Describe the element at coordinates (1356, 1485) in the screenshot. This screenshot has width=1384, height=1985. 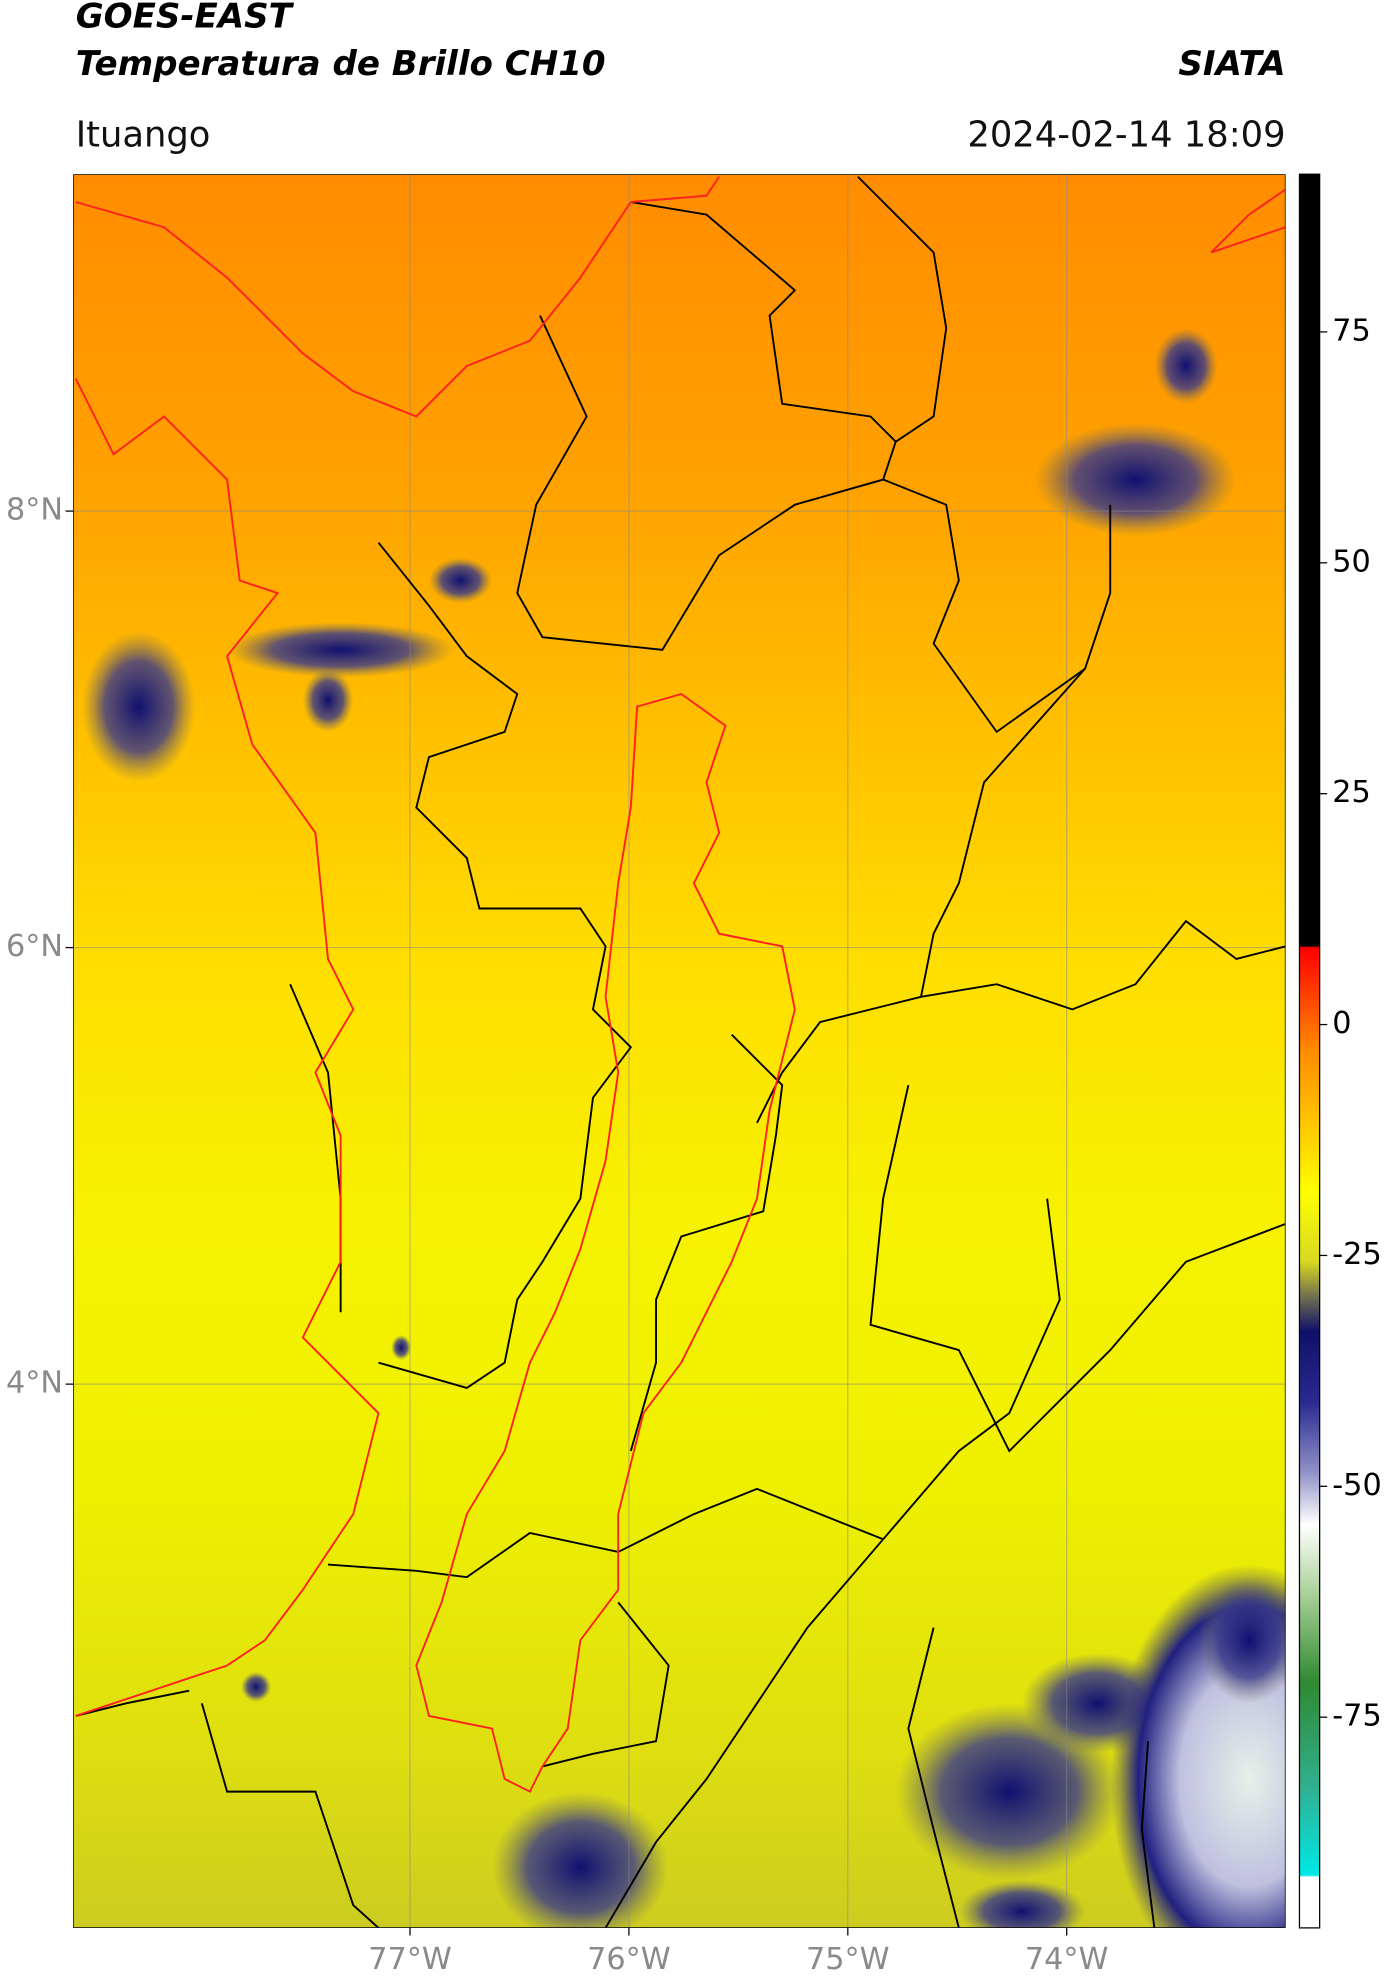
I see `colorbar-tick-label: -50` at that location.